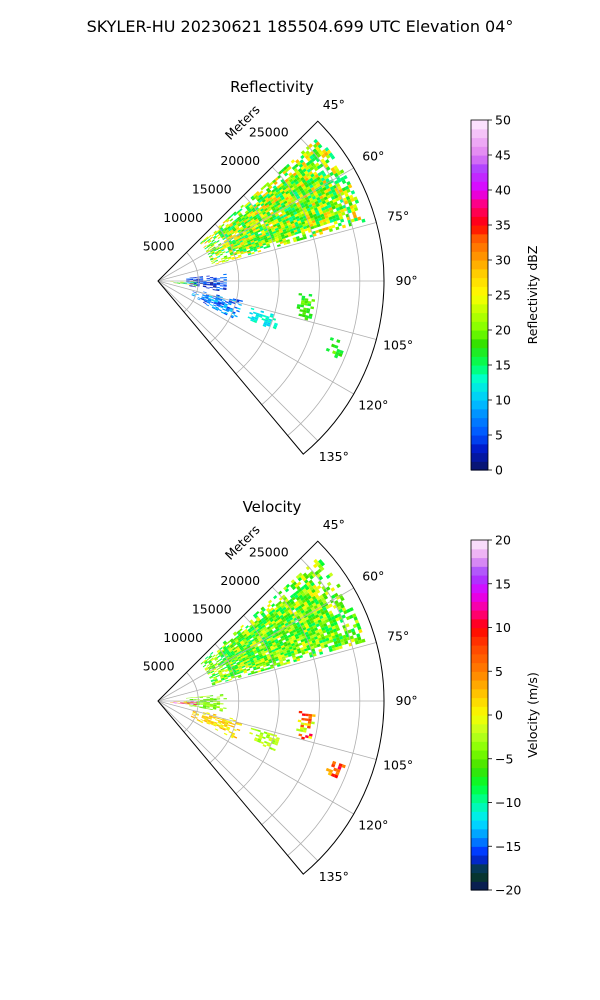 The image size is (600, 1000). Describe the element at coordinates (503, 225) in the screenshot. I see `colorbar-tick-label: 35` at that location.